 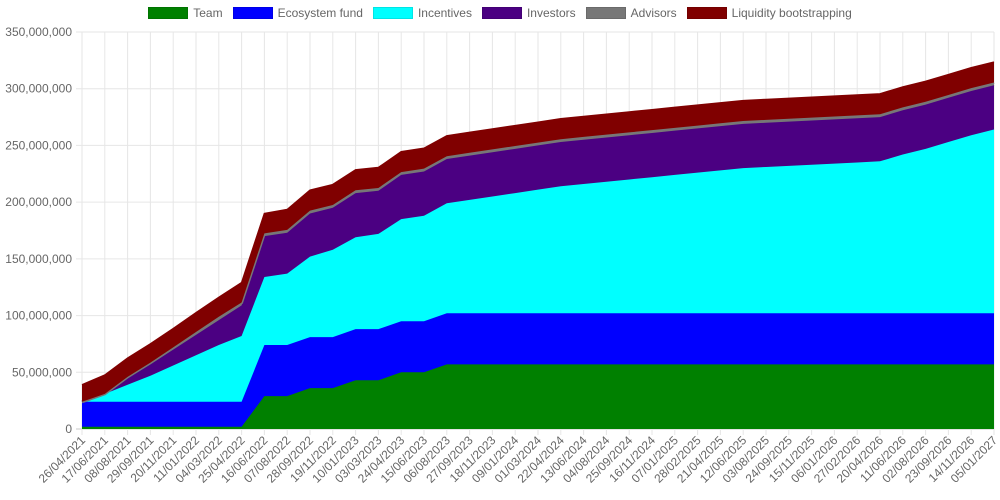 I want to click on legend-item: Investors, so click(x=528, y=13).